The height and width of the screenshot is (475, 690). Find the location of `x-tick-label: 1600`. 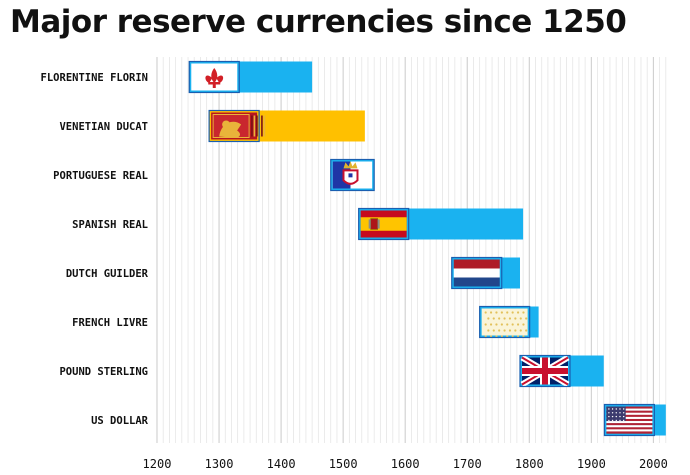

x-tick-label: 1600 is located at coordinates (405, 464).